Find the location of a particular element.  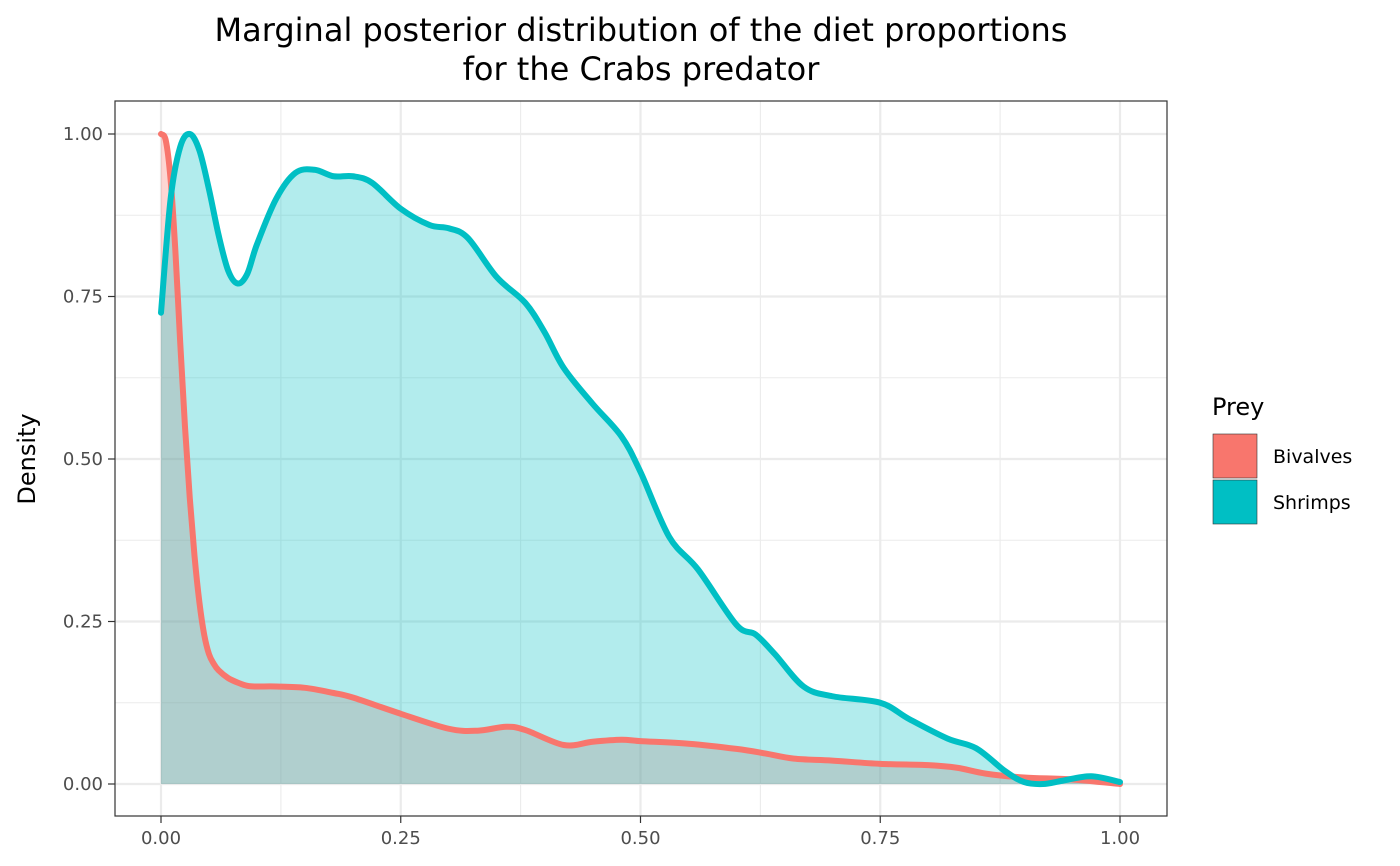

legend: Prey Bivalves Shrimps is located at coordinates (1282, 459).